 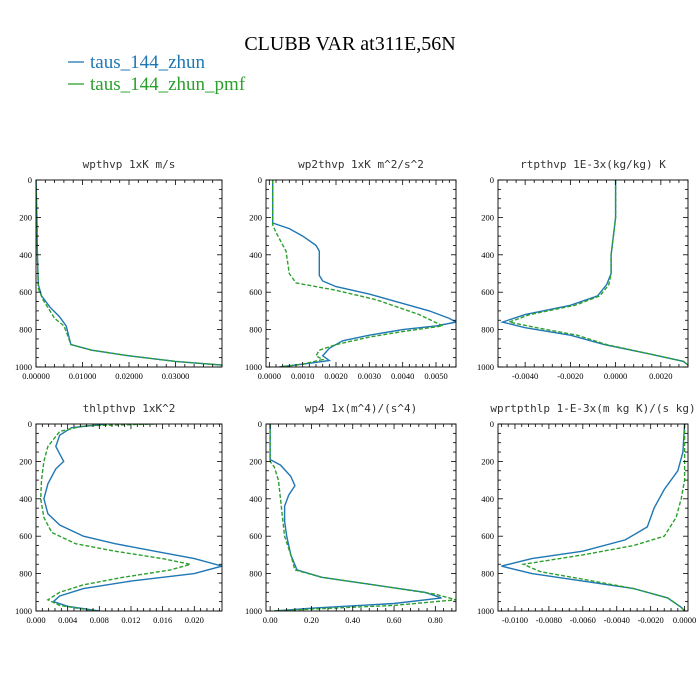 I want to click on panel-2-xtick-label: 0.0010, so click(x=302, y=376).